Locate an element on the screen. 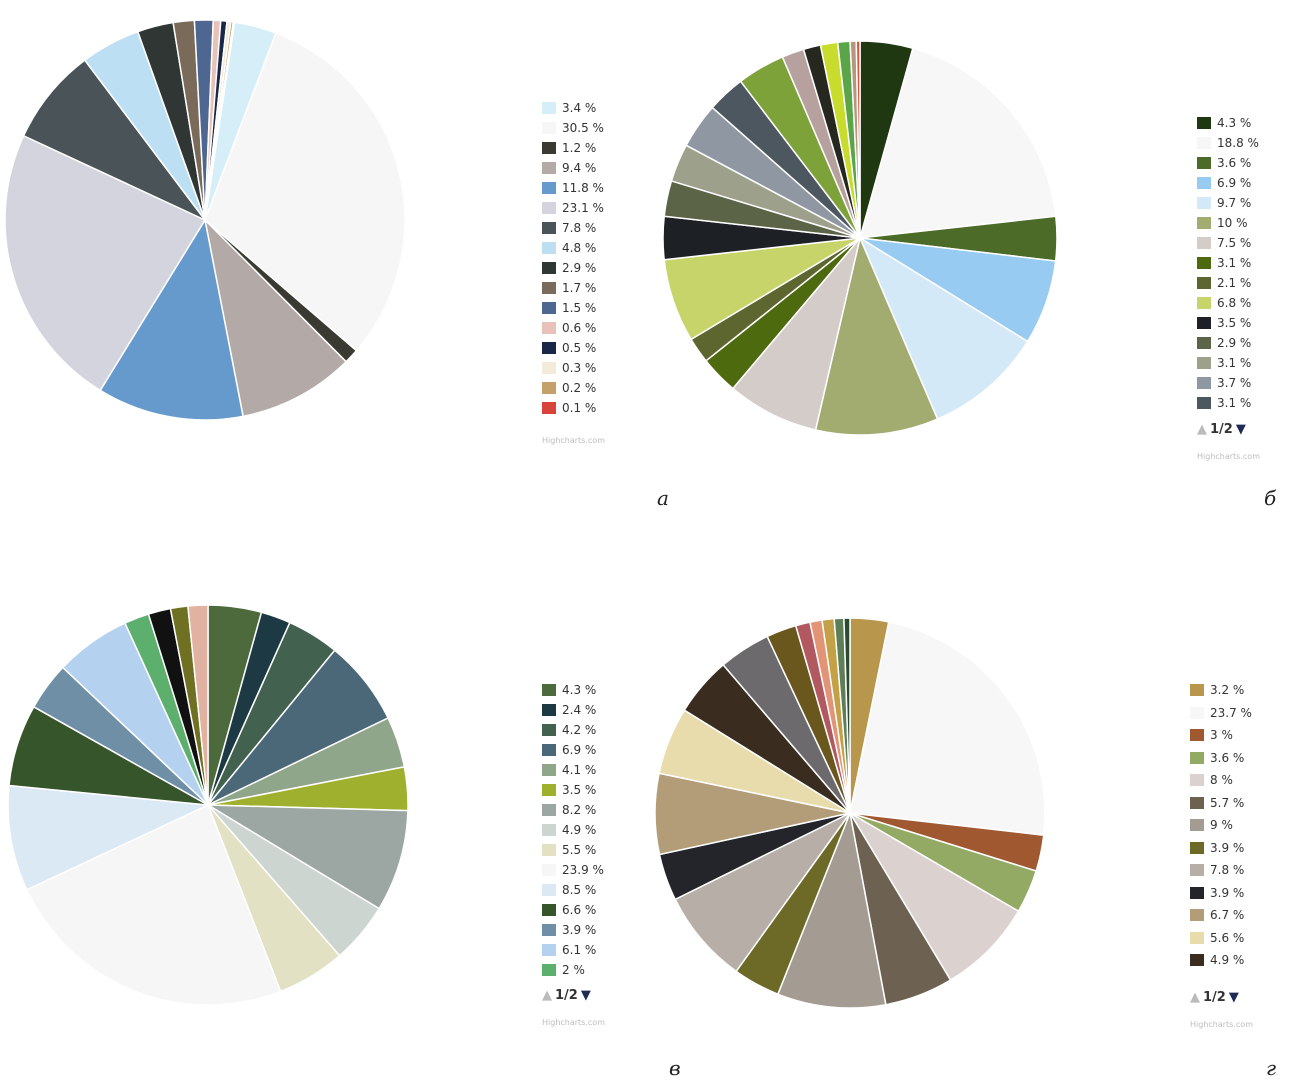 The height and width of the screenshot is (1086, 1292). pie-chart-a is located at coordinates (205, 220).